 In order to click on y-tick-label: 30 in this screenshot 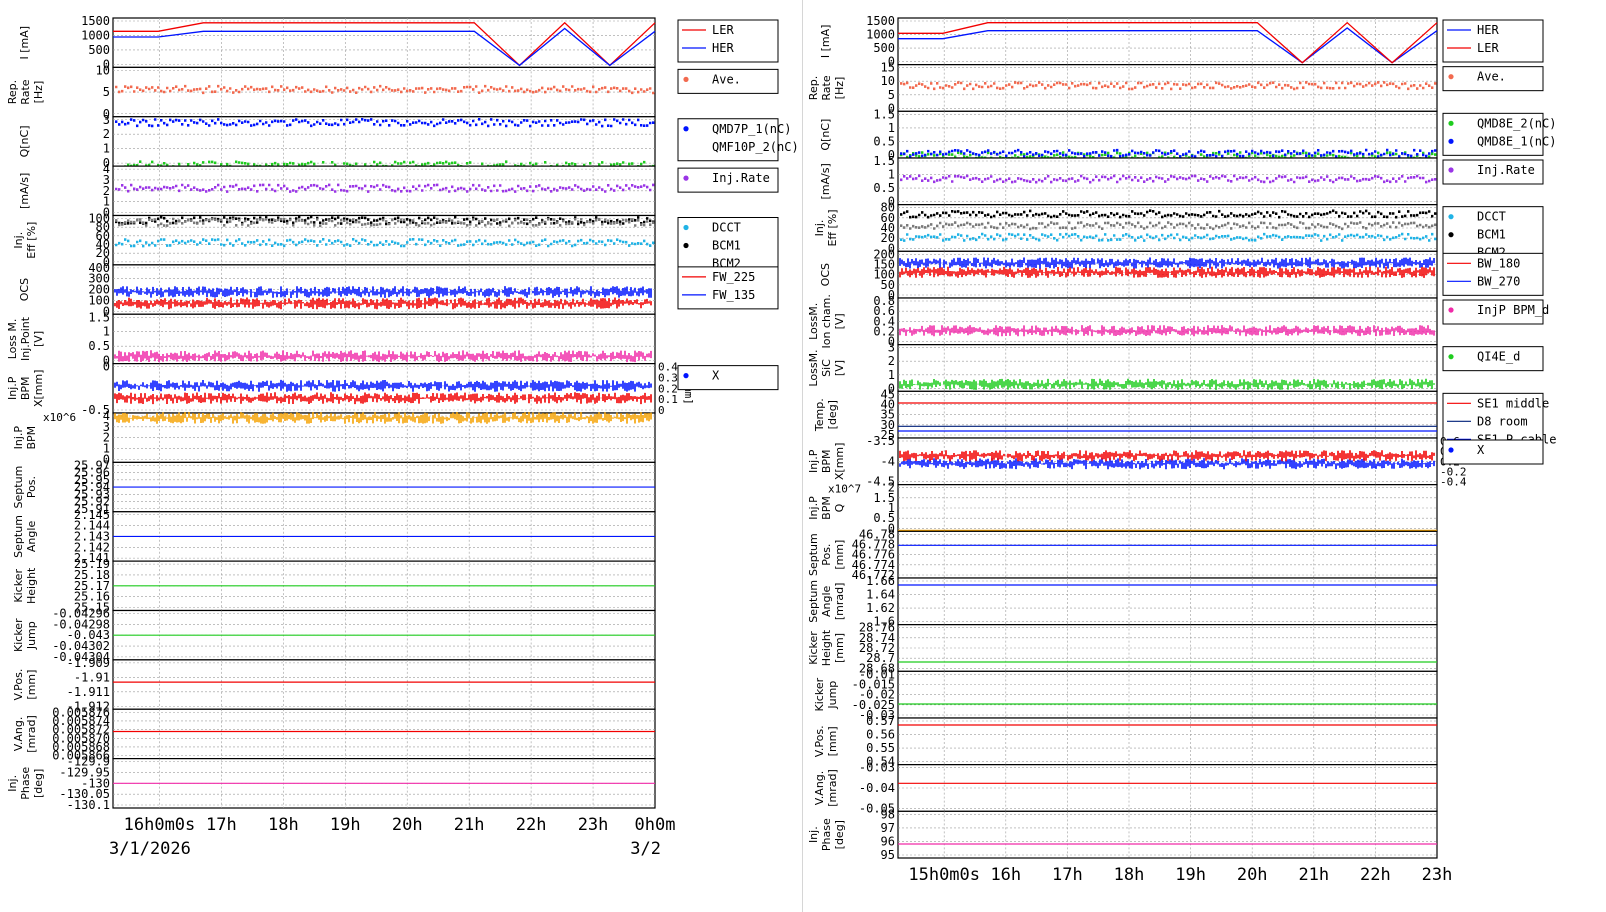, I will do `click(888, 425)`.